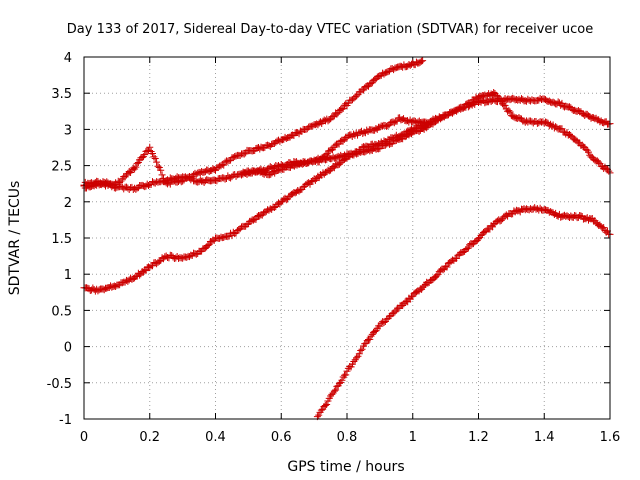 This screenshot has height=480, width=640. Describe the element at coordinates (59, 384) in the screenshot. I see `y-tick-label: -0.5` at that location.